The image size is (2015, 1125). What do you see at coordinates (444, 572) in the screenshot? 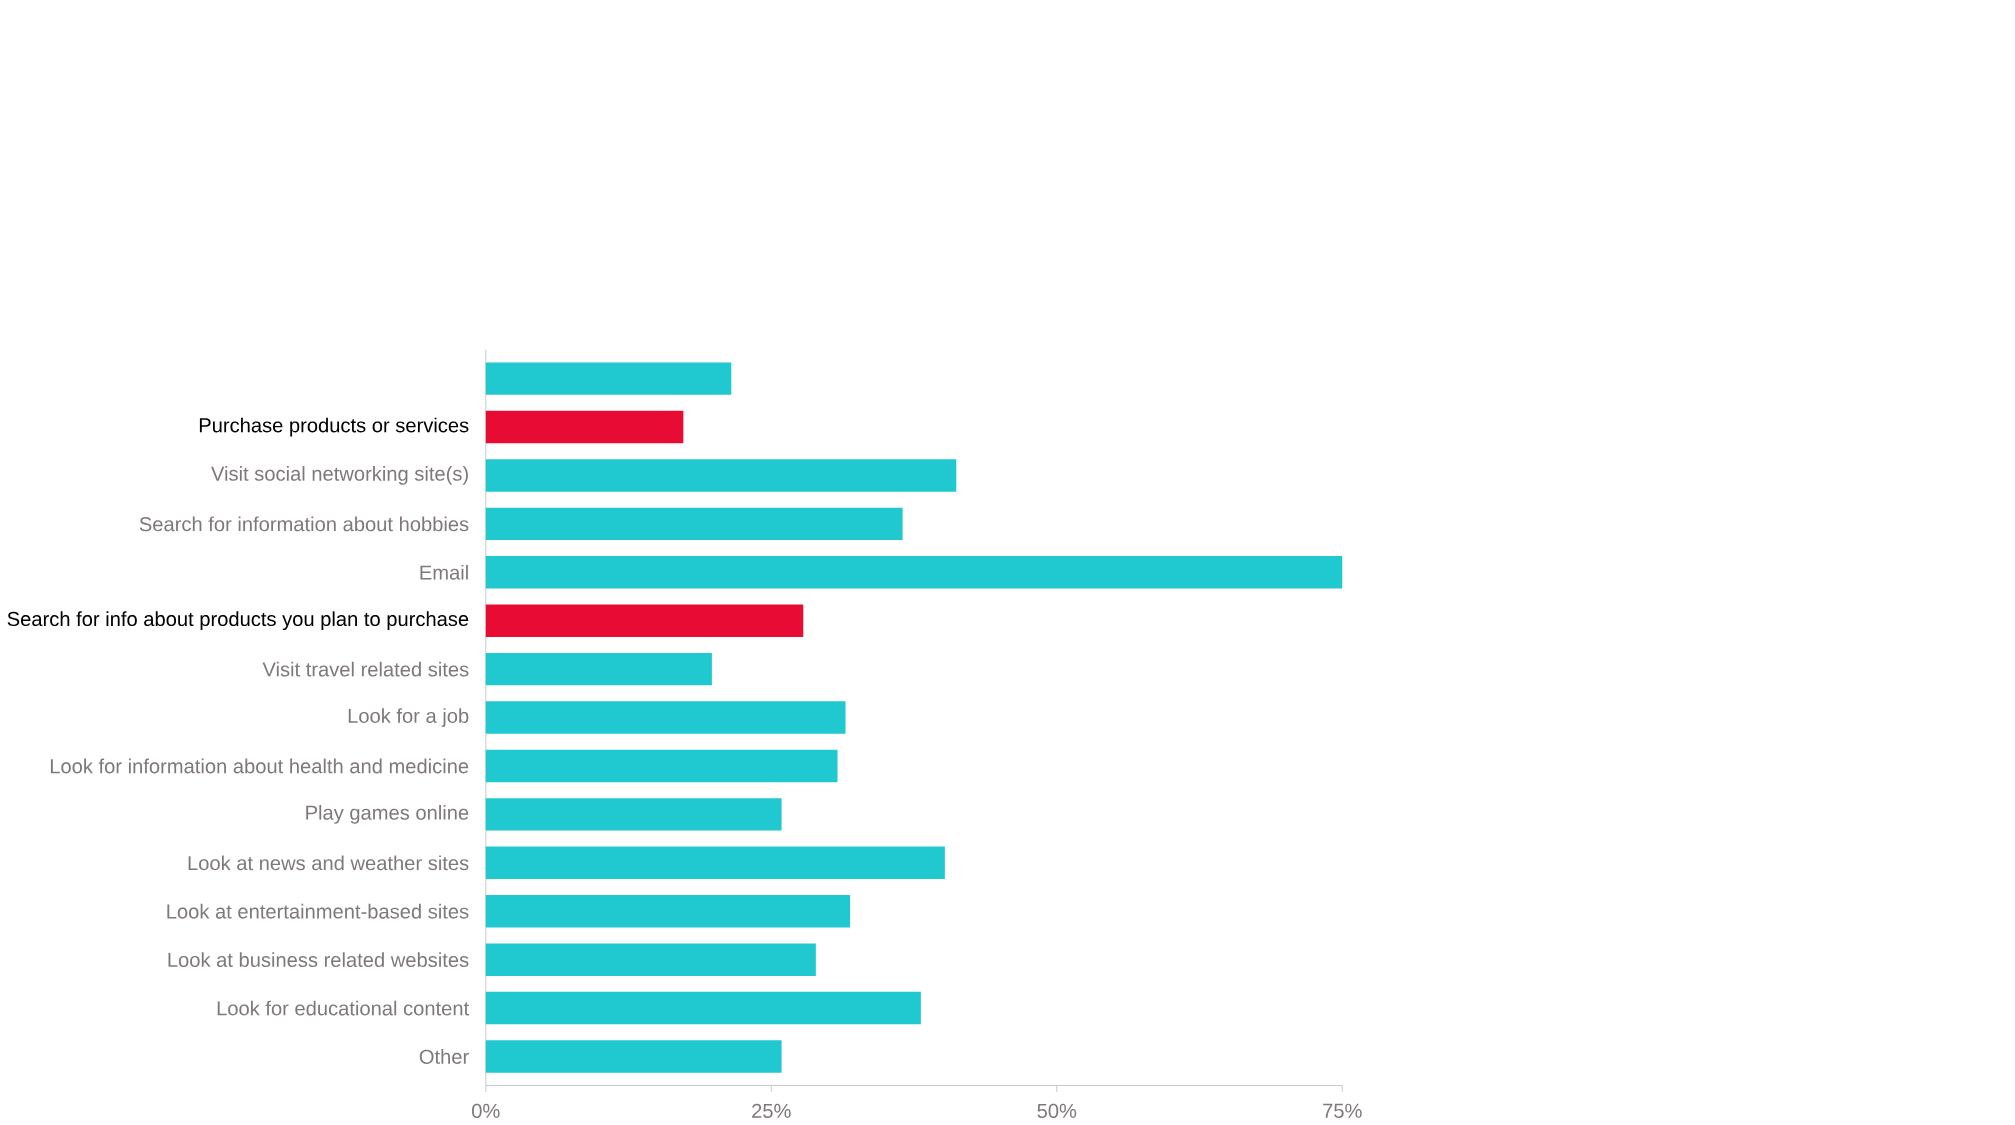
I see `y-tick-label: Email` at bounding box center [444, 572].